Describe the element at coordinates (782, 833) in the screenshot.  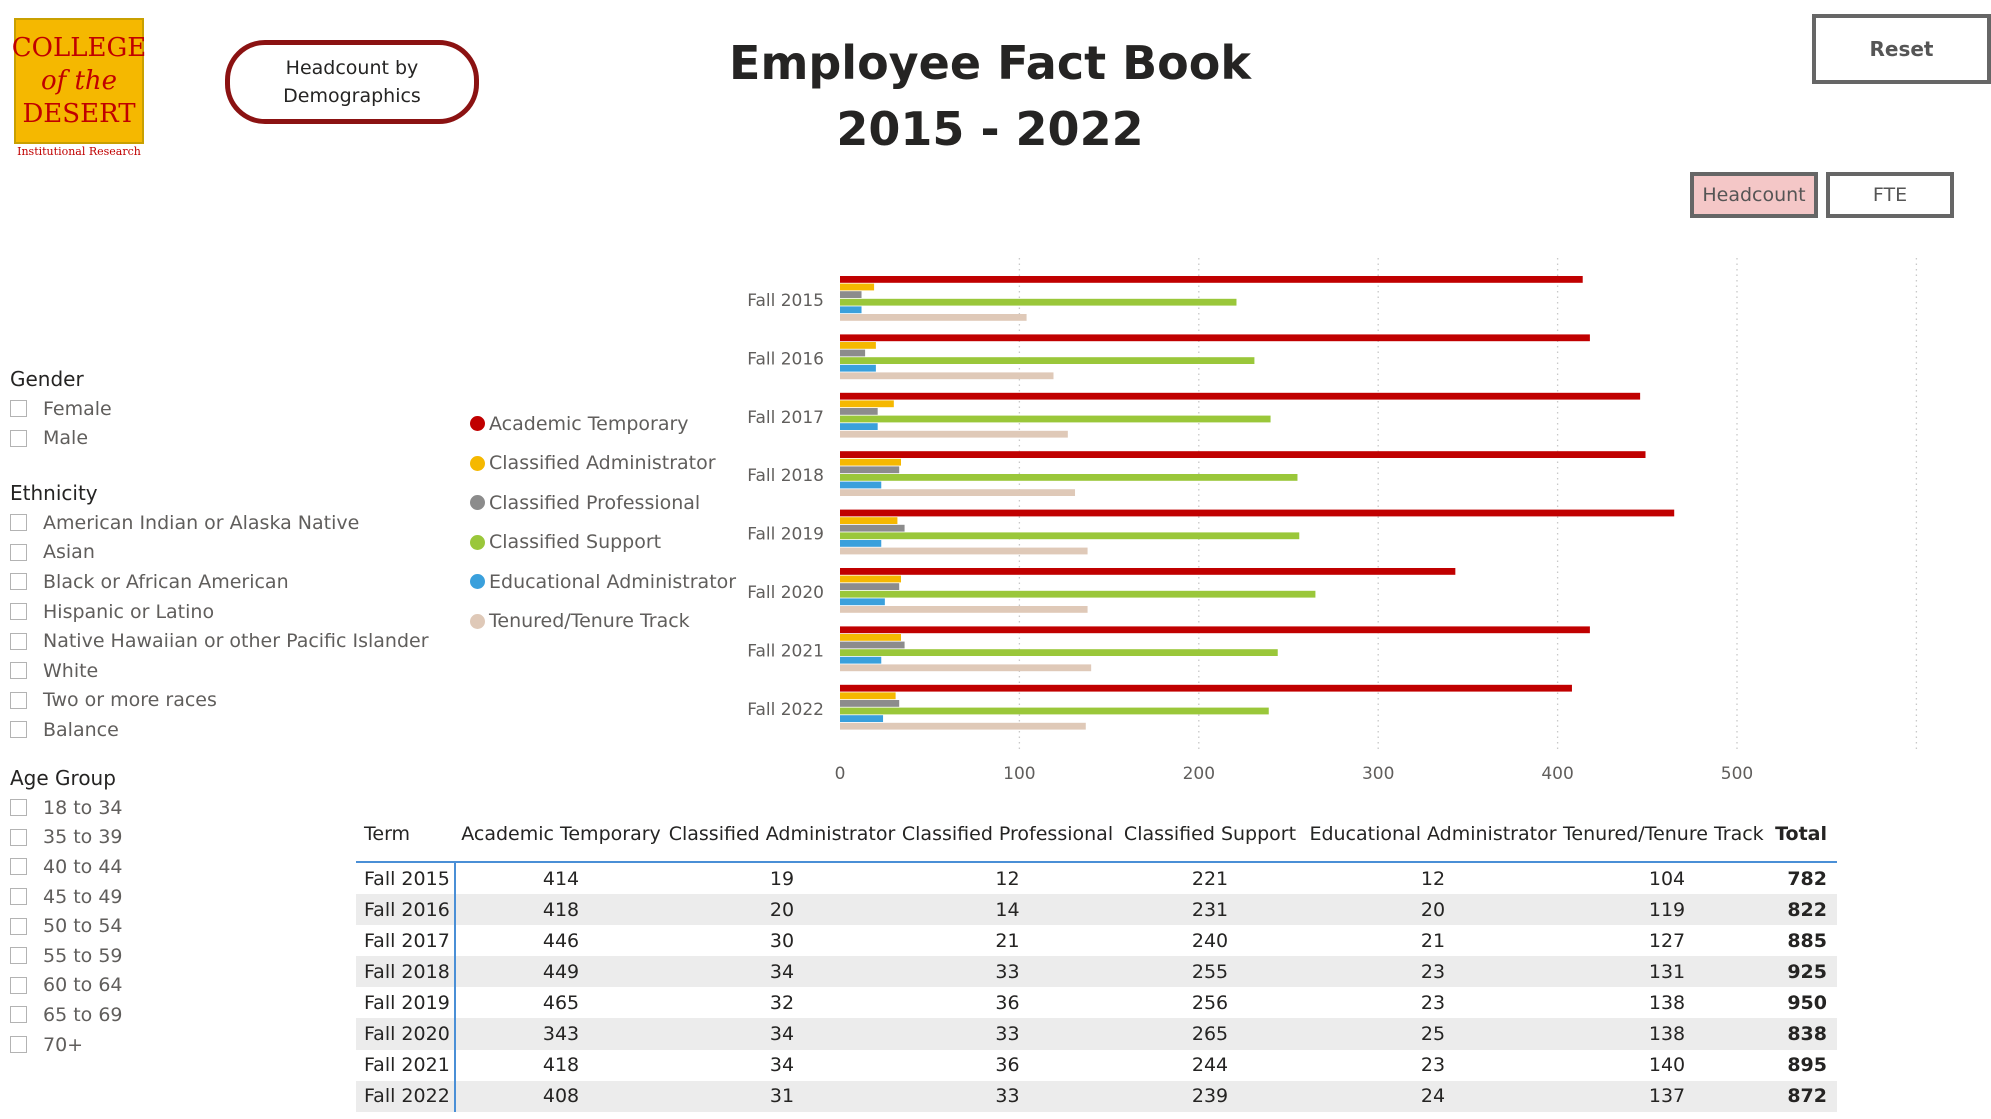
I see `column-header-classified-administrator: Classified Administrator` at that location.